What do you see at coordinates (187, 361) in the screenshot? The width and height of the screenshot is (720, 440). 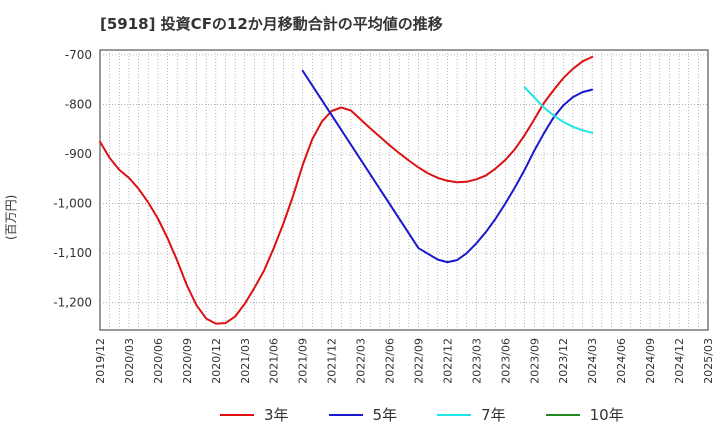 I see `x-tick-label: 2020/09` at bounding box center [187, 361].